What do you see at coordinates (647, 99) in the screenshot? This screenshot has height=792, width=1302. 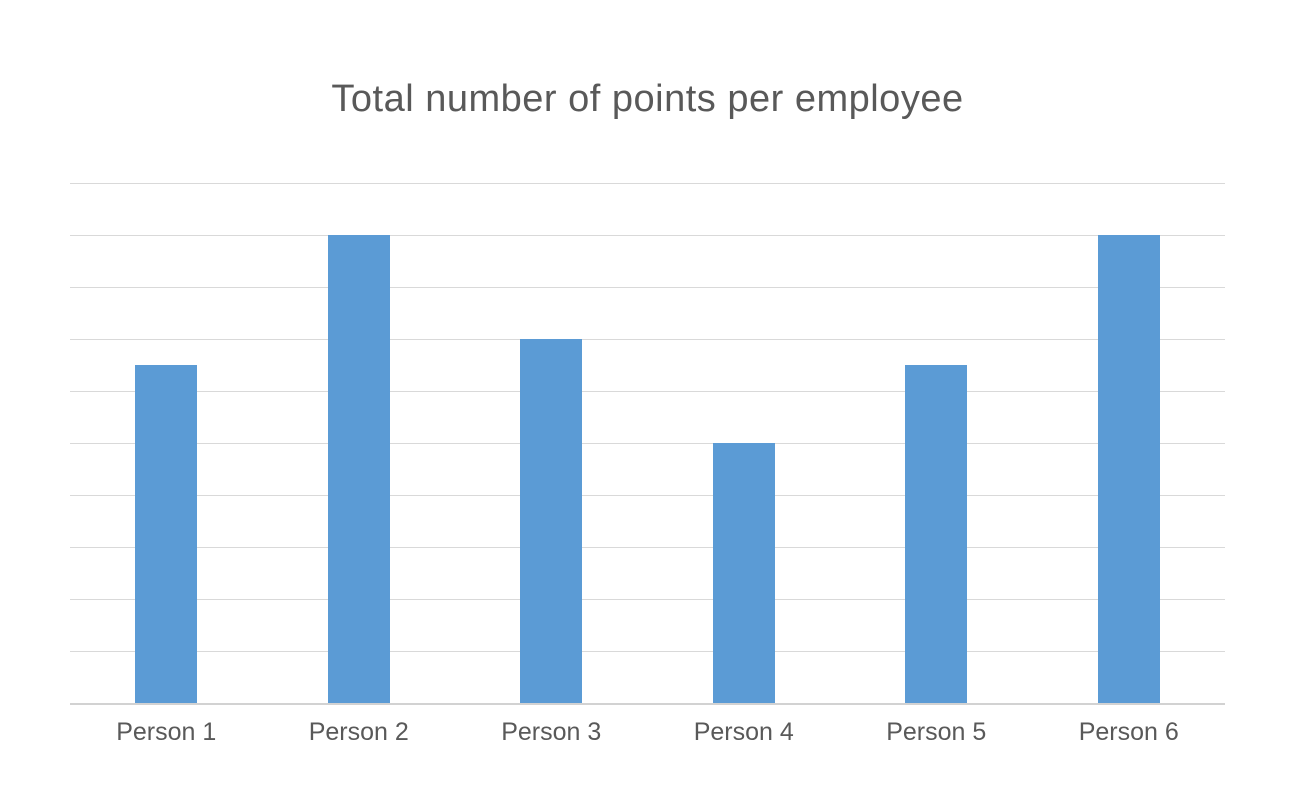 I see `chart-title: Total number of points per employee` at bounding box center [647, 99].